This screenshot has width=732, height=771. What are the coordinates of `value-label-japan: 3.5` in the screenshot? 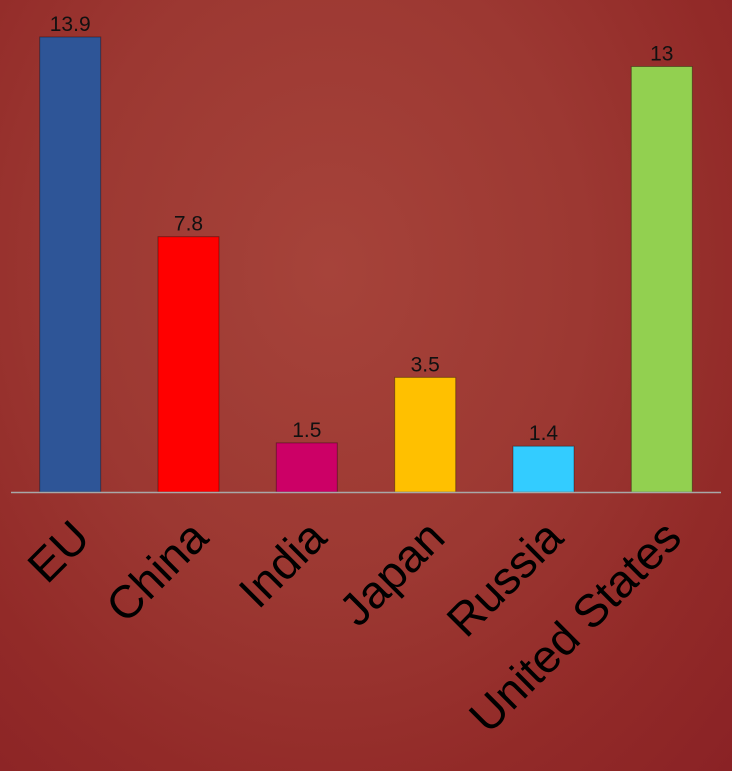 It's located at (425, 364).